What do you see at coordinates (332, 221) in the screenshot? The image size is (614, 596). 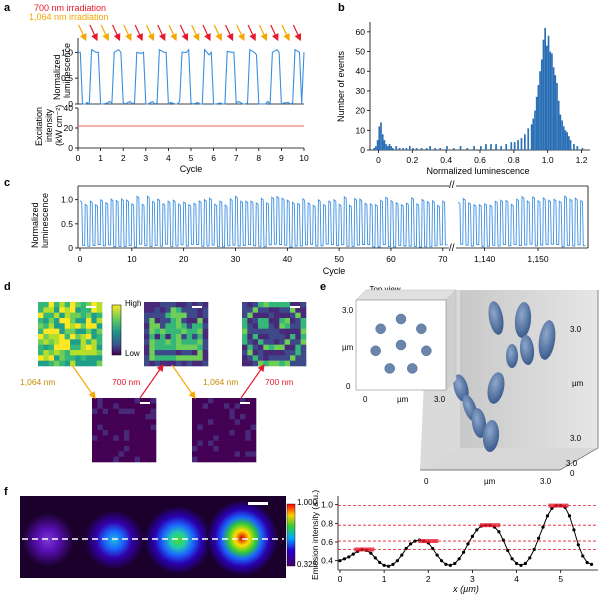 I see `c-luminescence-line` at bounding box center [332, 221].